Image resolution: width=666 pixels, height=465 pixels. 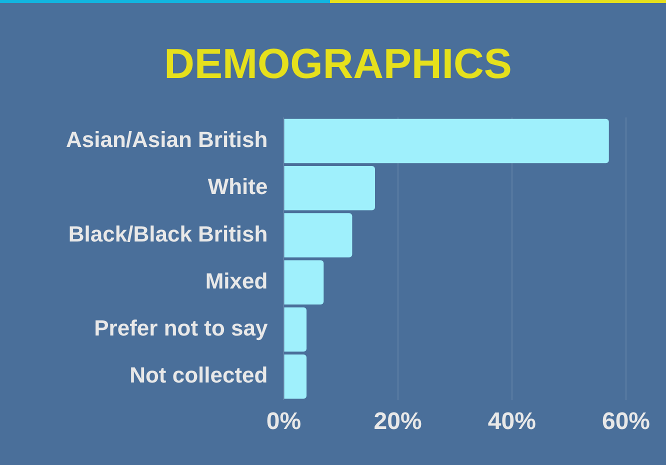 I want to click on chart-title: DEMOGRAPHICS, so click(x=338, y=63).